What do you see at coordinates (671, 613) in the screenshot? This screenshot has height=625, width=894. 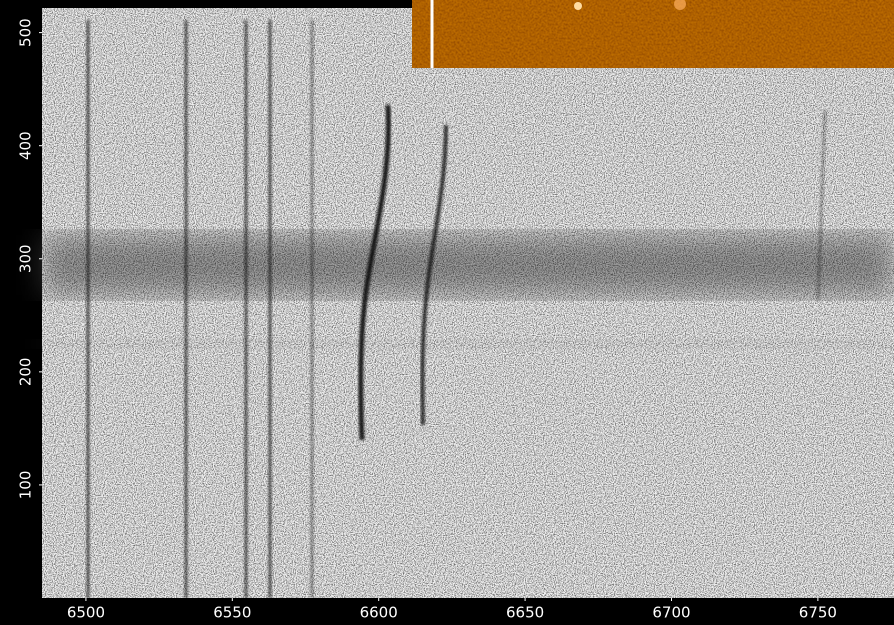 I see `x-tick-label: 6700` at bounding box center [671, 613].